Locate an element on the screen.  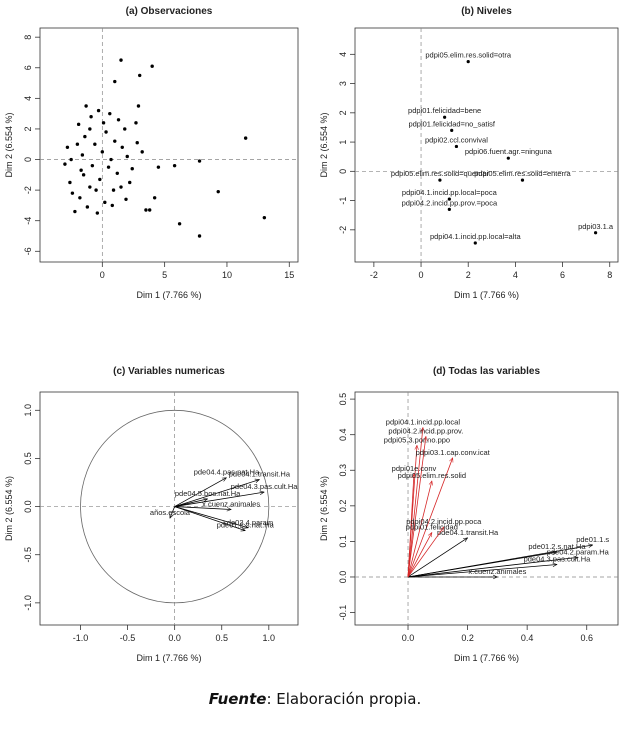
x-tick-label: 8 is located at coordinates (609, 275).